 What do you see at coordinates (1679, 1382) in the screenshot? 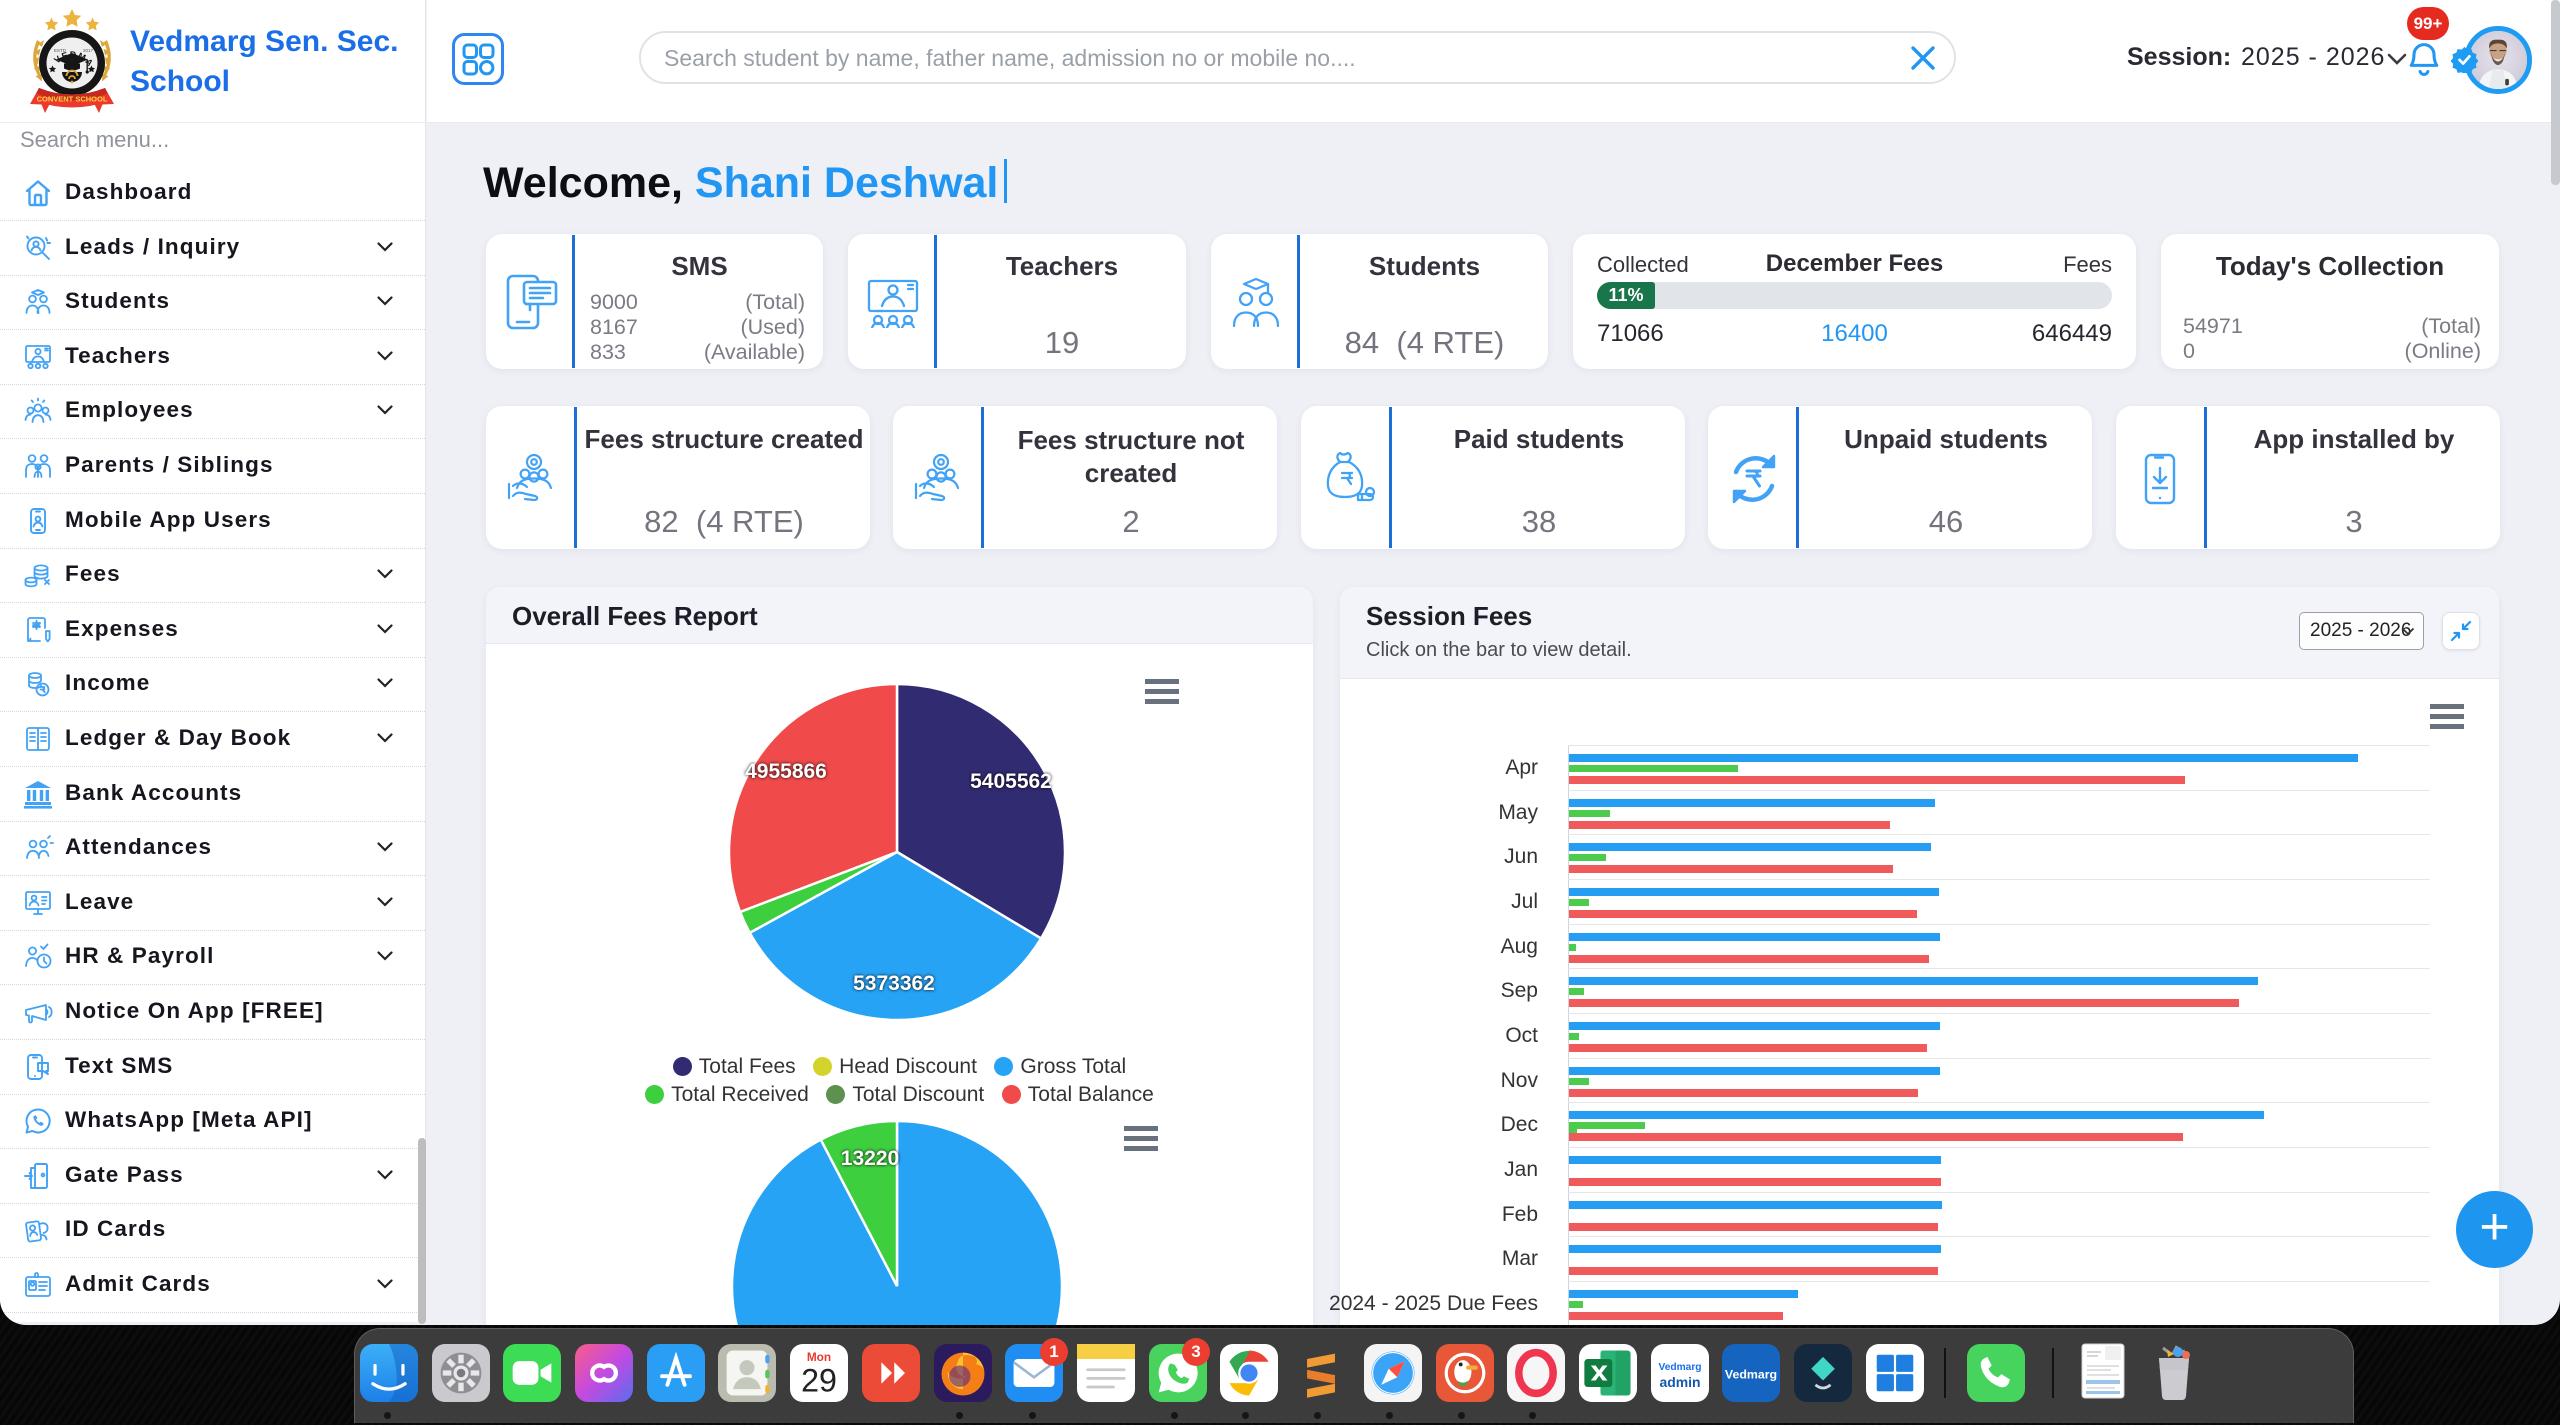
I see `svg-text: admin` at bounding box center [1679, 1382].